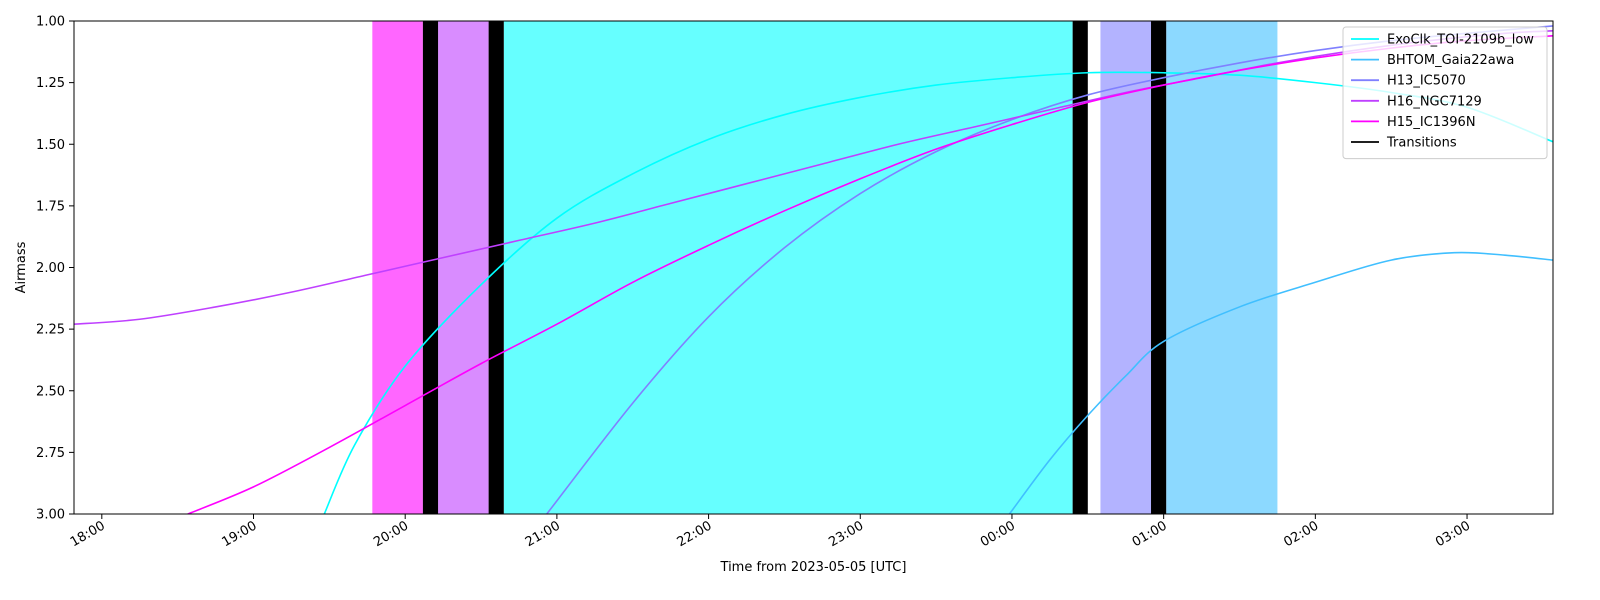  Describe the element at coordinates (50, 206) in the screenshot. I see `y-tick-label: 1.75` at that location.